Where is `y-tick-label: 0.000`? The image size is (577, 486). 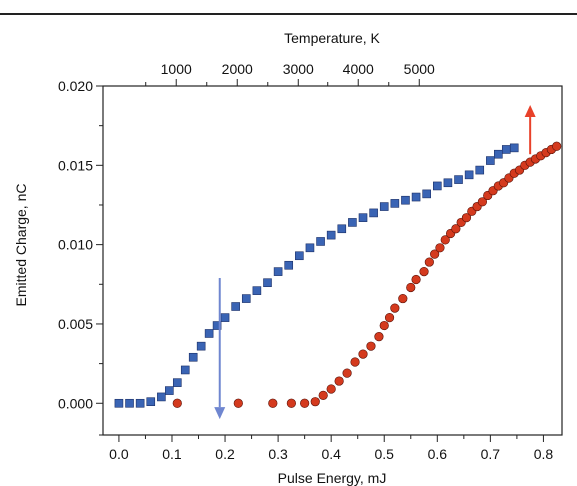
y-tick-label: 0.000 is located at coordinates (75, 403).